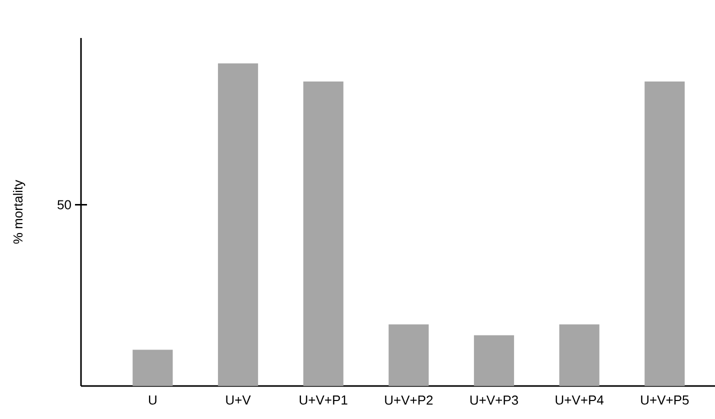 The width and height of the screenshot is (715, 419). Describe the element at coordinates (324, 400) in the screenshot. I see `x-tick-label: U+V+P1` at that location.